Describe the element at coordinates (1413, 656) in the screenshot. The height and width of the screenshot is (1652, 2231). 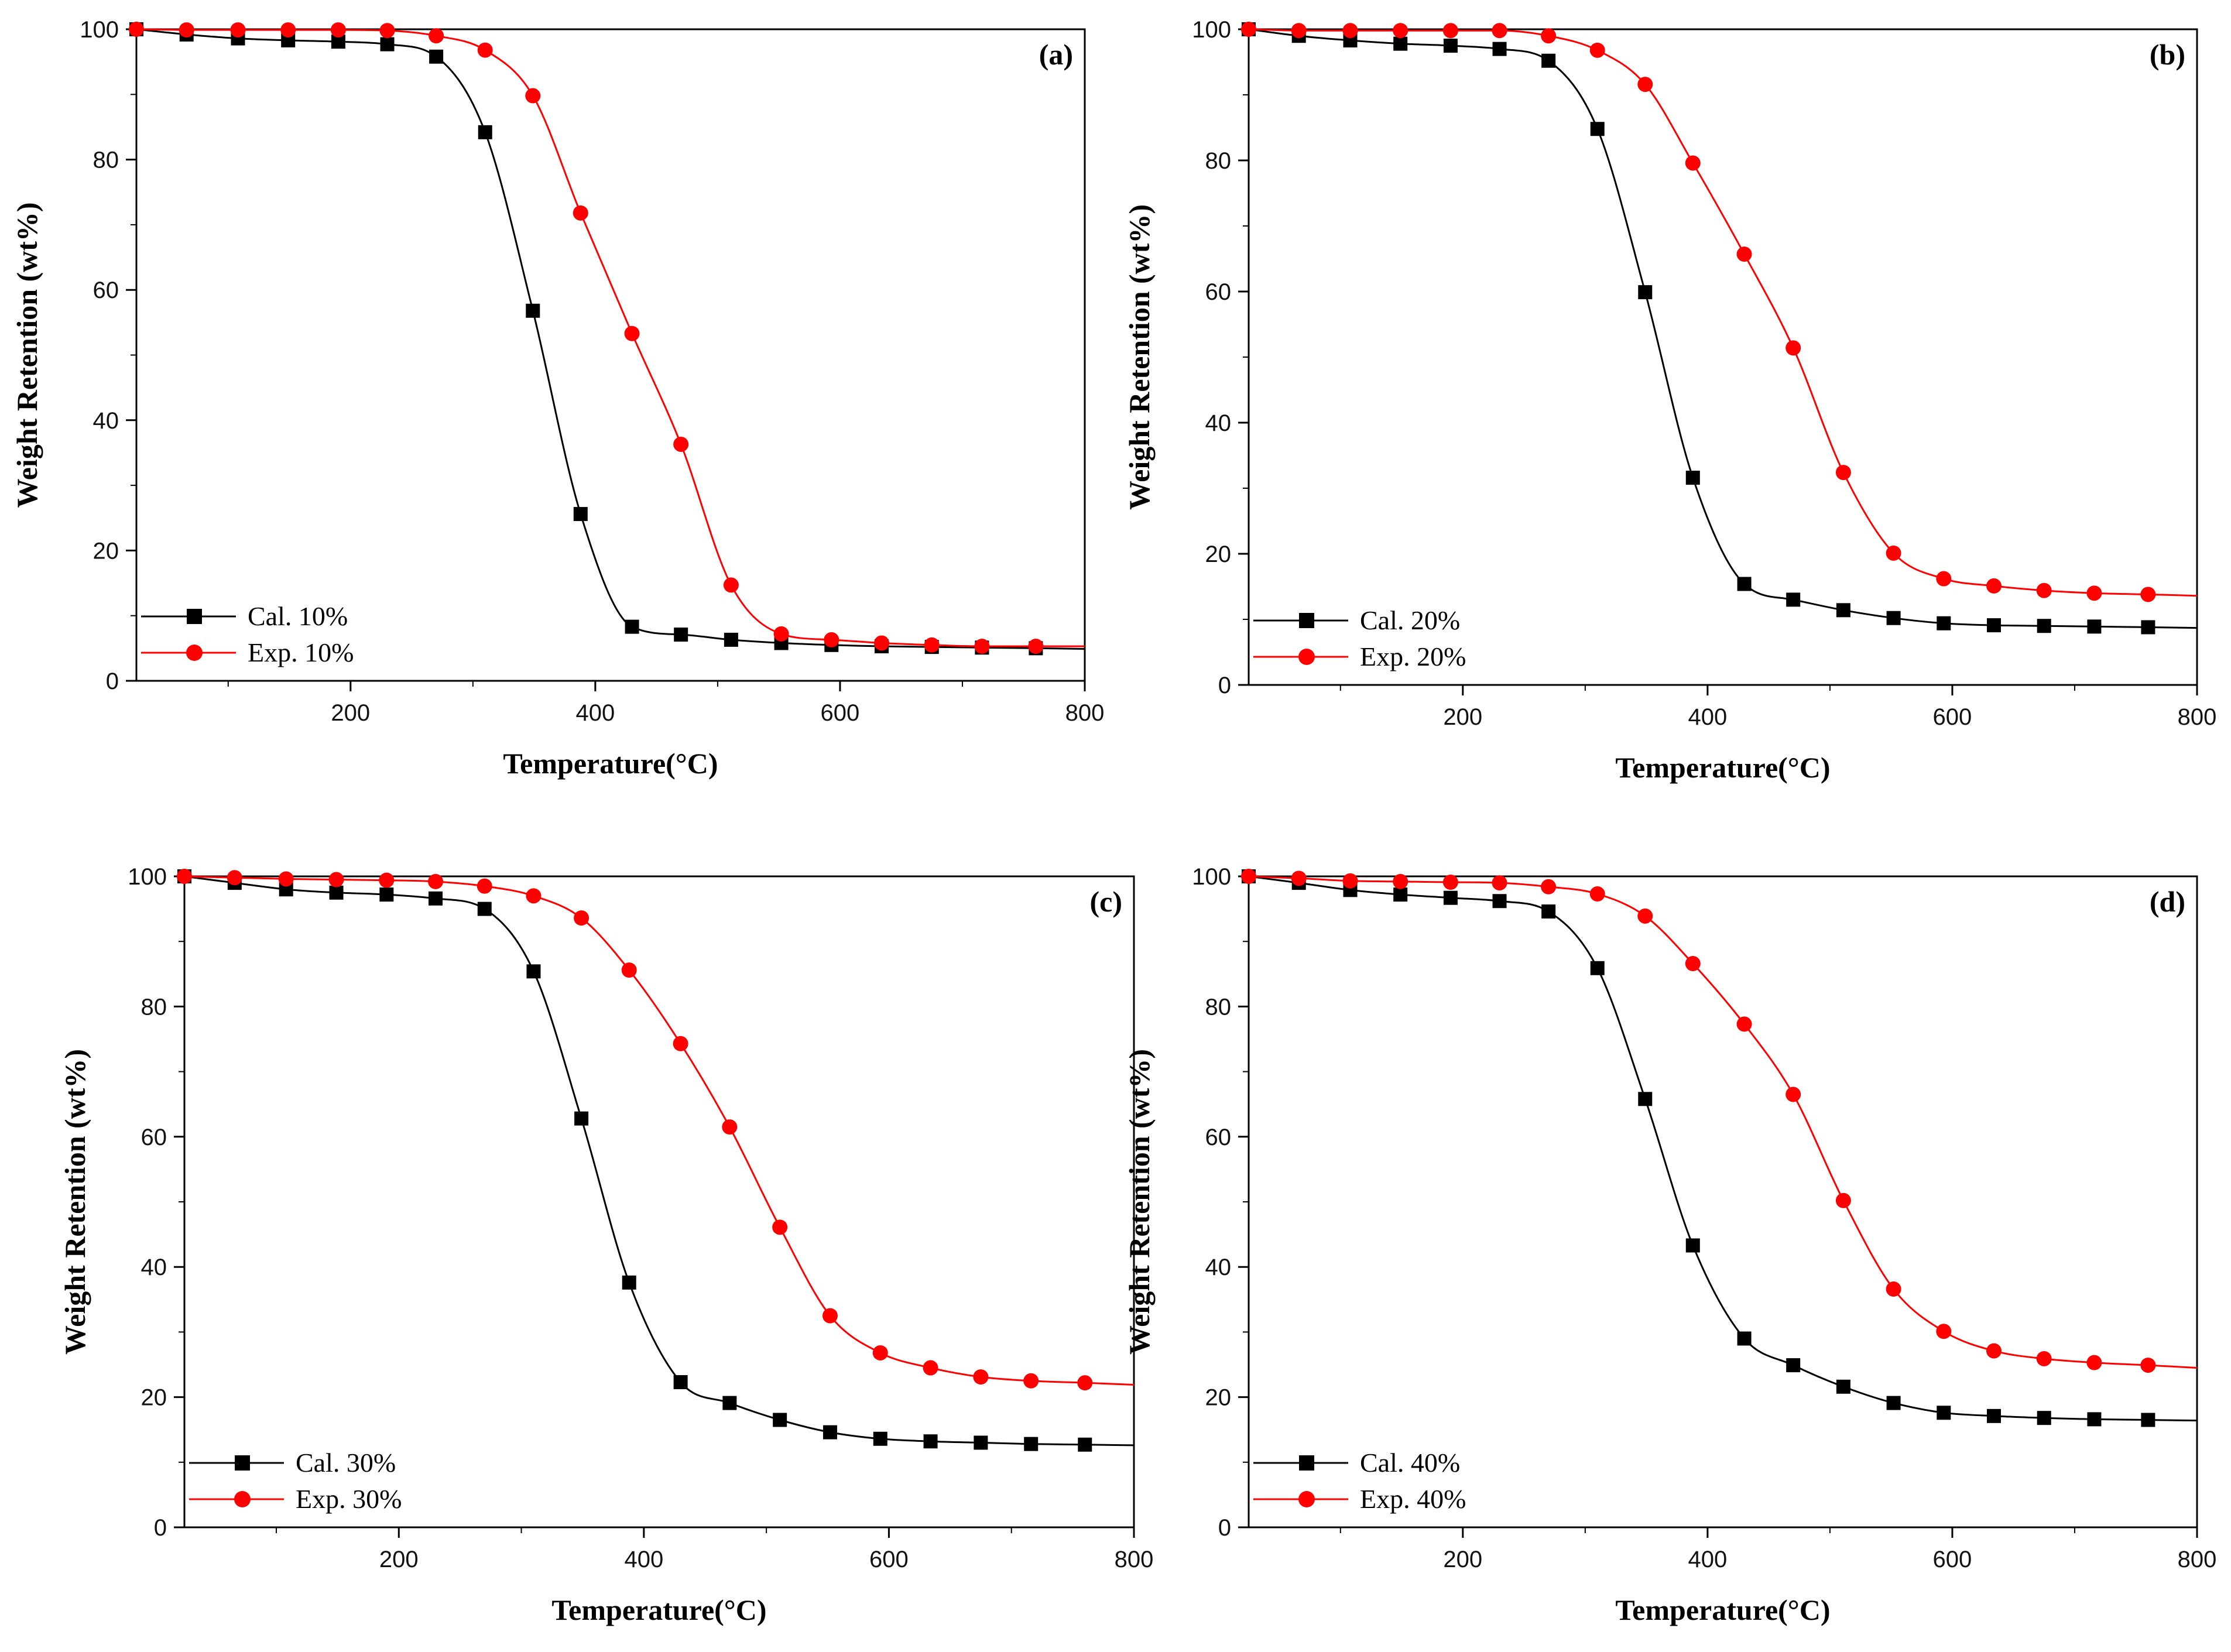
I see `legend-label-exp-b: Exp. 20%` at that location.